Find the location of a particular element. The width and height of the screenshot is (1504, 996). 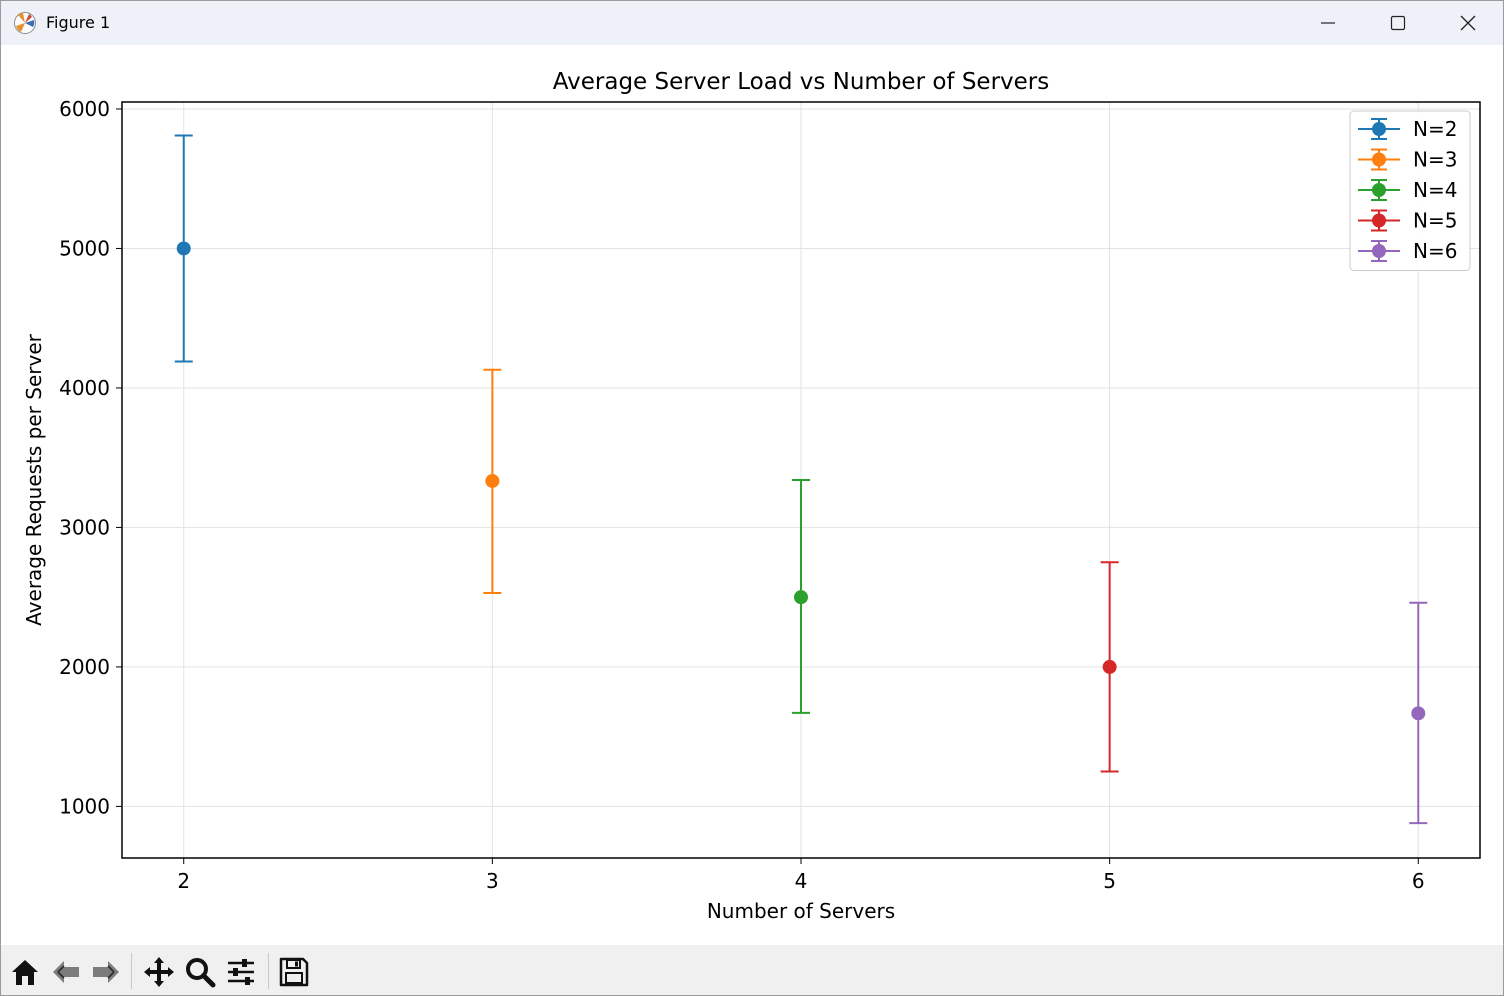

back-arrow-icon is located at coordinates (66, 972).